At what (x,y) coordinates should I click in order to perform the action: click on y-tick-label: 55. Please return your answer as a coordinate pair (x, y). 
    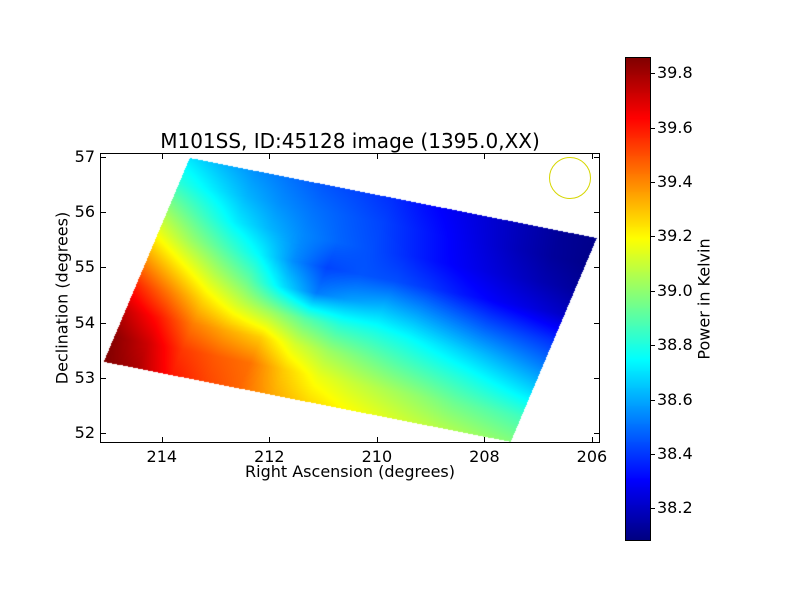
    Looking at the image, I should click on (84, 267).